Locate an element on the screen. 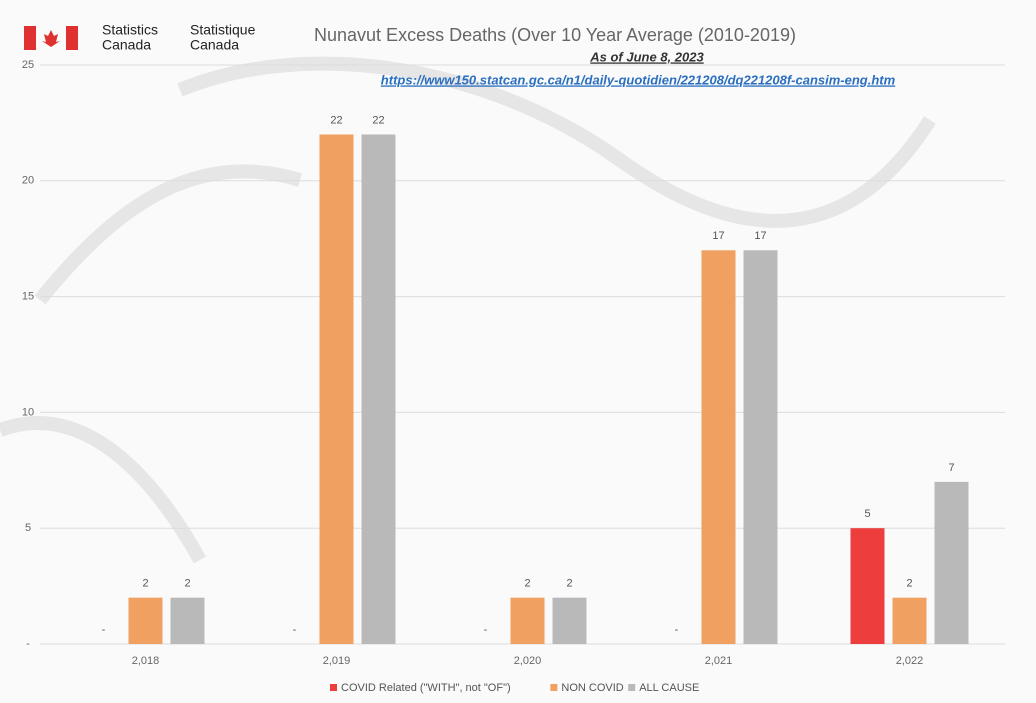 The width and height of the screenshot is (1036, 703). x-tick-label: 2,021 is located at coordinates (719, 661).